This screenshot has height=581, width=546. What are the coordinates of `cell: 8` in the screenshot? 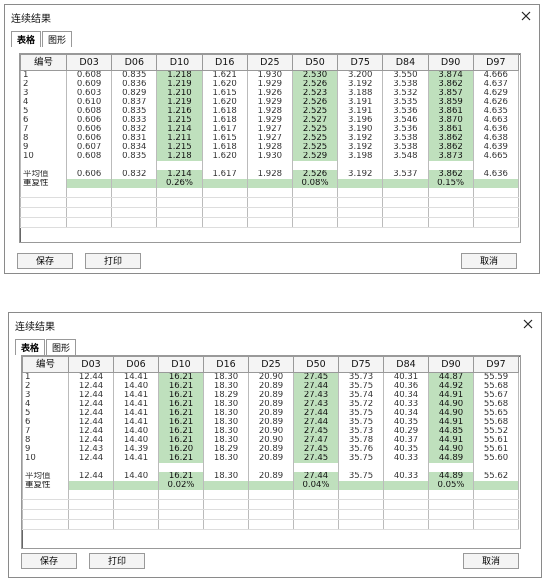 It's located at (43, 138).